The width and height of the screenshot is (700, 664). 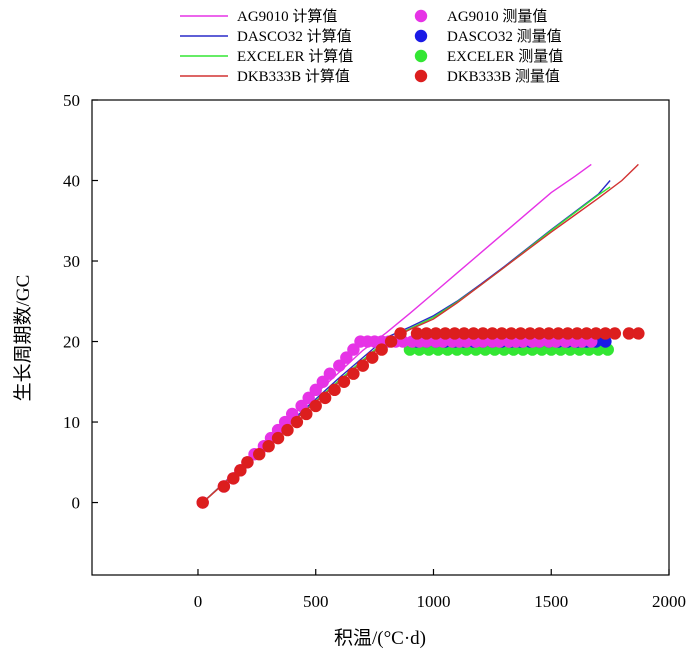 What do you see at coordinates (505, 56) in the screenshot?
I see `legend-label: EXCELER 测量值` at bounding box center [505, 56].